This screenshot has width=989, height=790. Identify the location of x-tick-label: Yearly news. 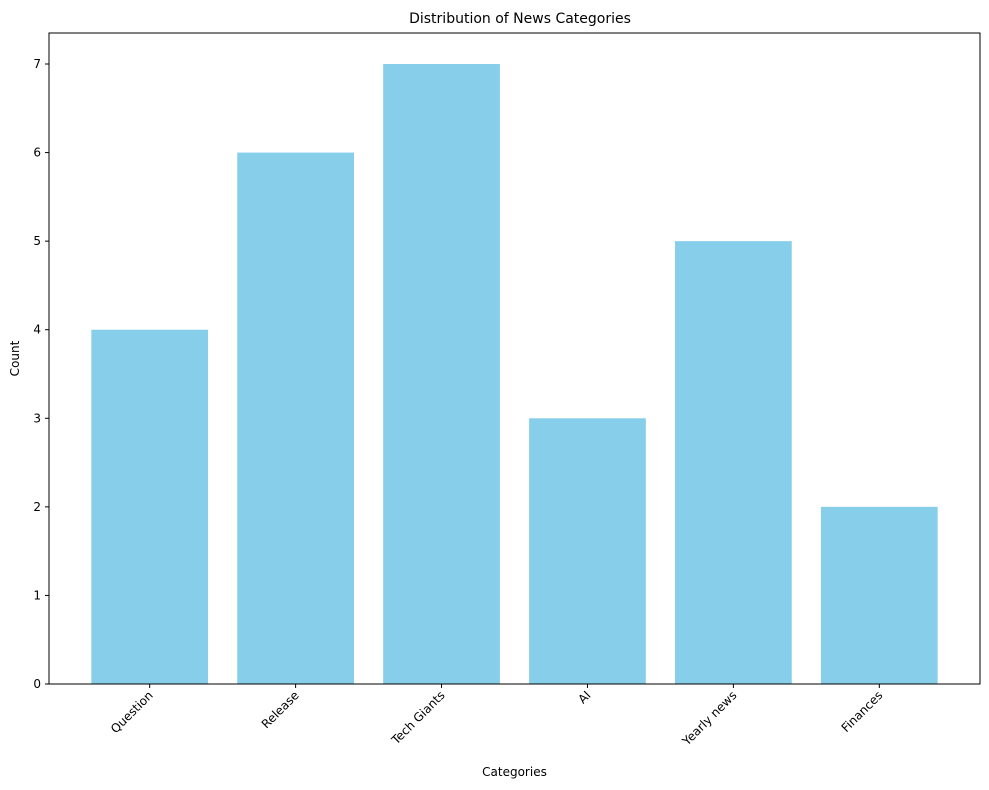
(709, 718).